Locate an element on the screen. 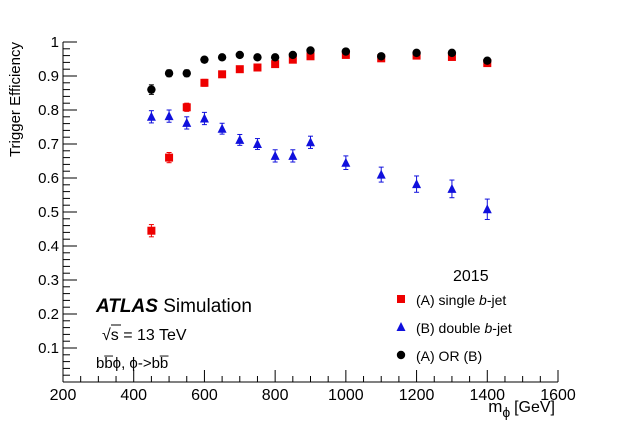  x-tick-label: 1400 is located at coordinates (487, 395).